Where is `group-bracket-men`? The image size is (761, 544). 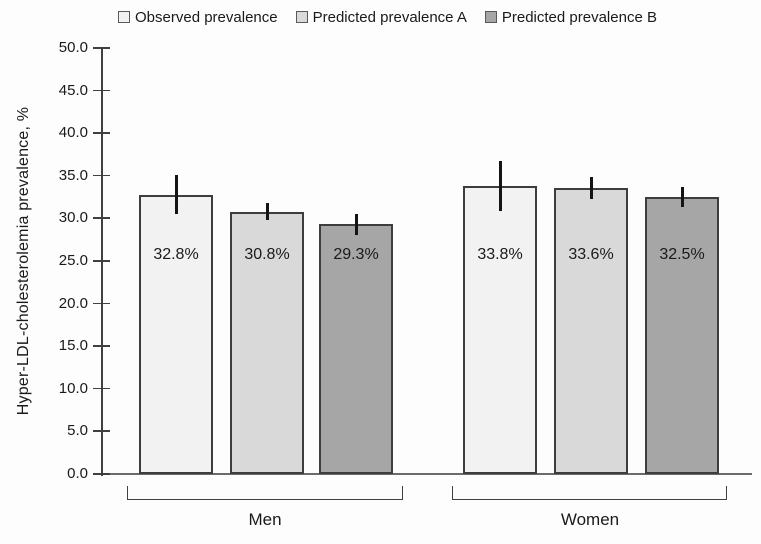
group-bracket-men is located at coordinates (265, 493).